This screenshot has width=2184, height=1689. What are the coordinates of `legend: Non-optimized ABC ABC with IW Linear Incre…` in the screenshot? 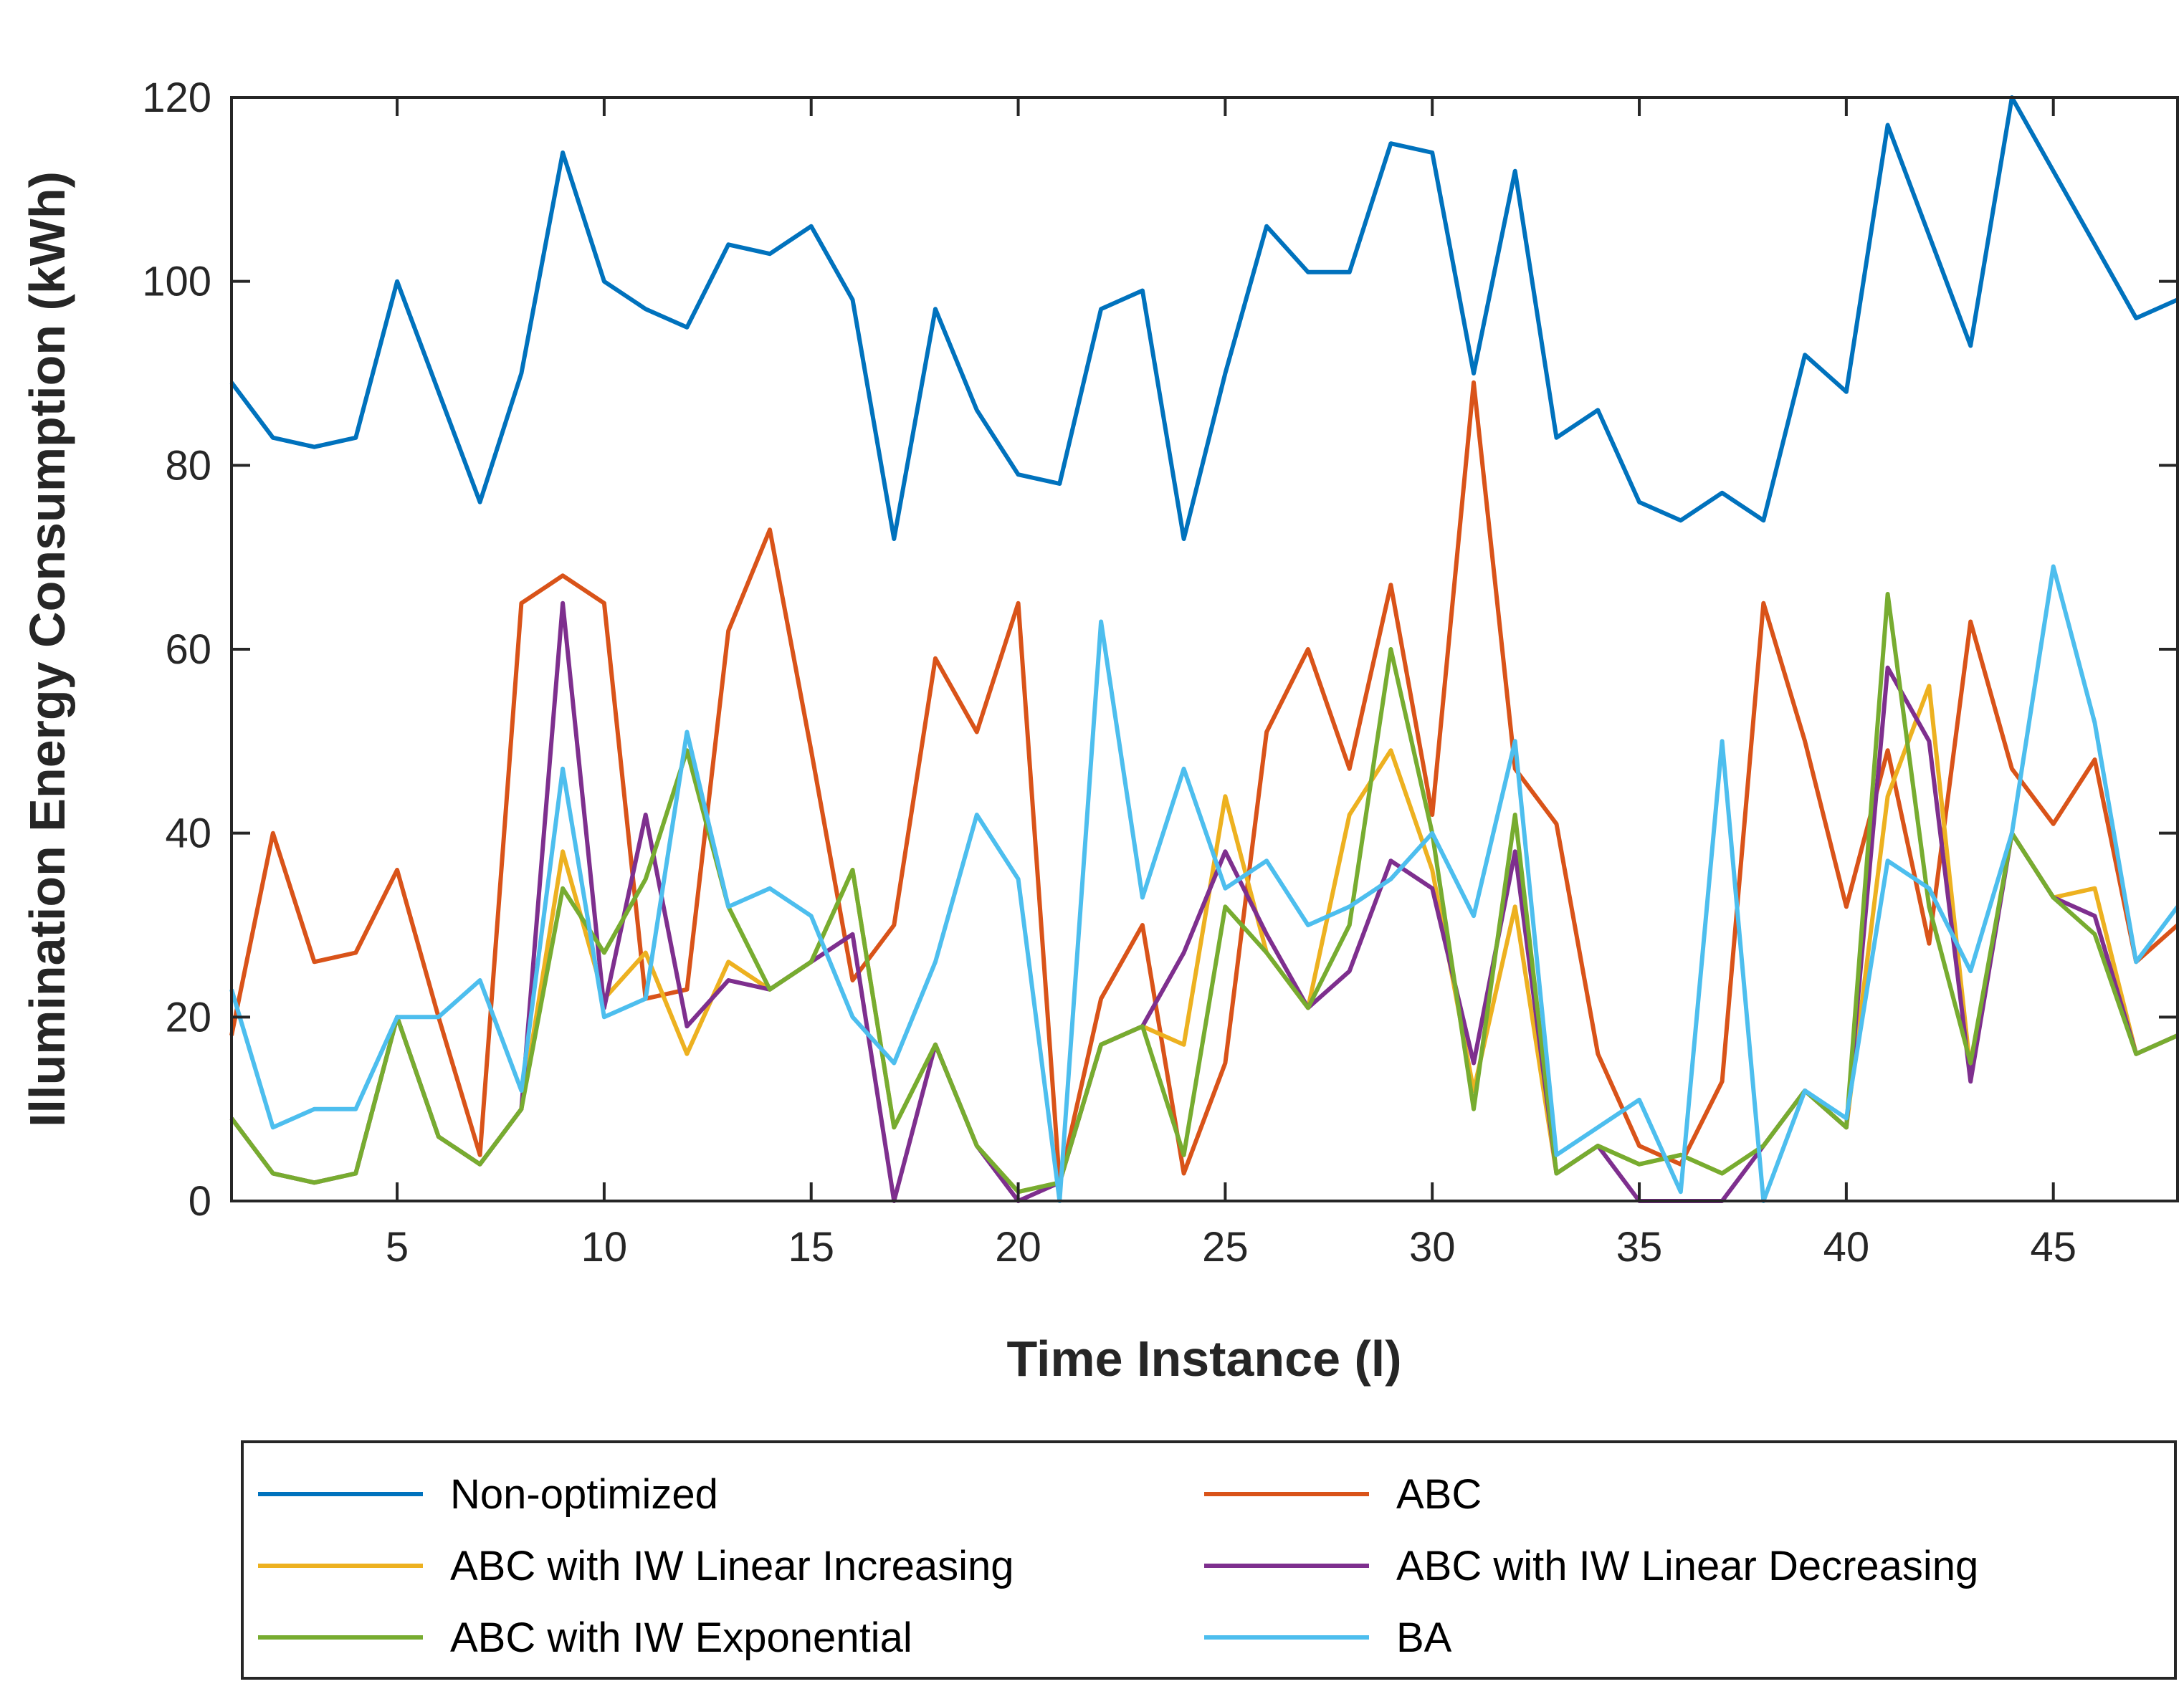 It's located at (1118, 1566).